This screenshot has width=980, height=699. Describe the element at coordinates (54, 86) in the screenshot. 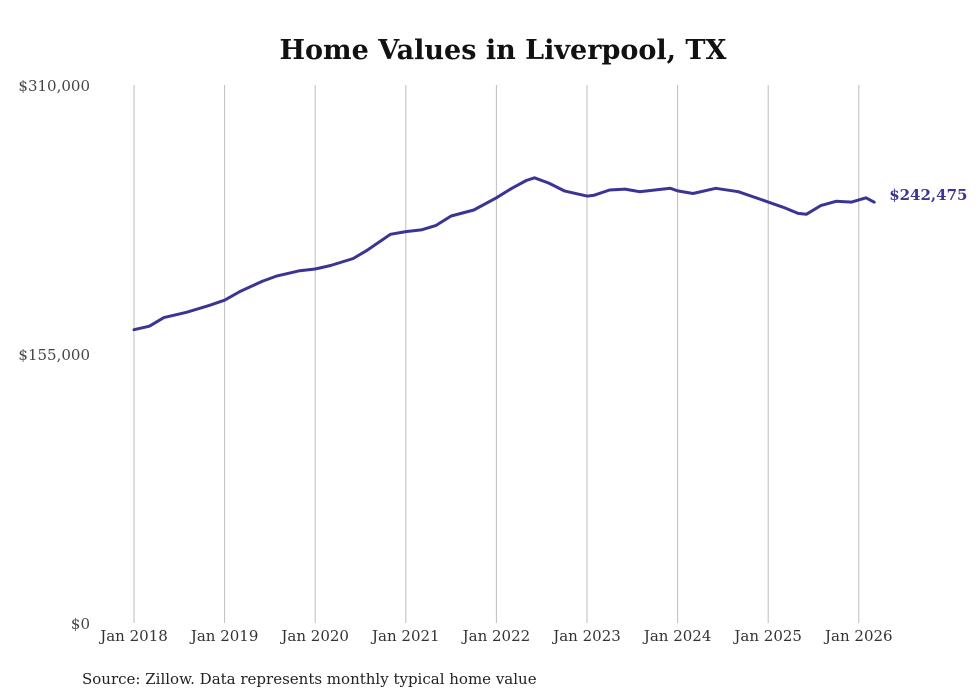

I see `y-tick-label: $310,000` at that location.